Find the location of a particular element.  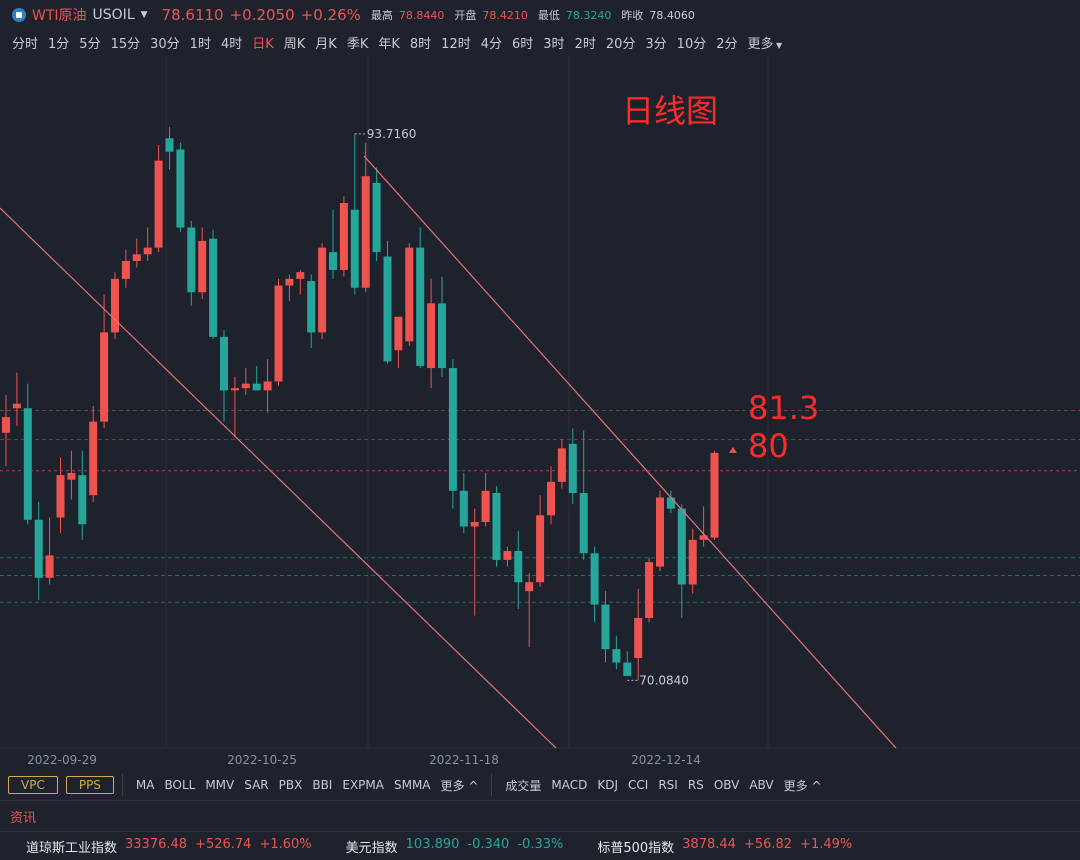

sub-indicator-option: ABV is located at coordinates (761, 785).